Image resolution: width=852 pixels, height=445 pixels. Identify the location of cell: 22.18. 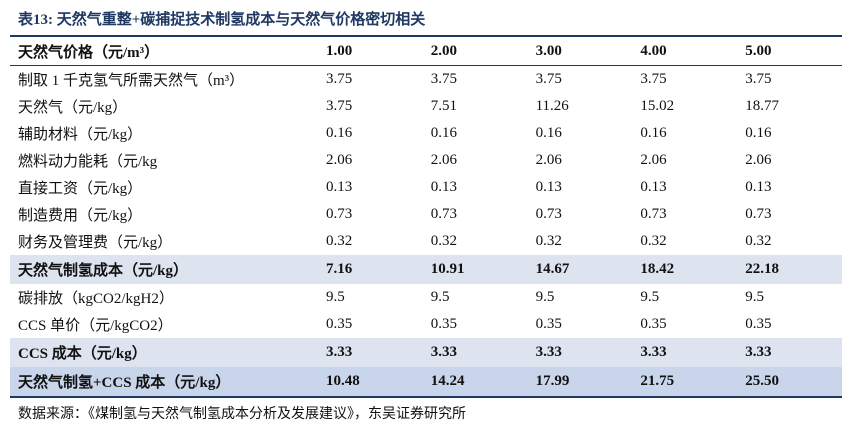
(789, 269).